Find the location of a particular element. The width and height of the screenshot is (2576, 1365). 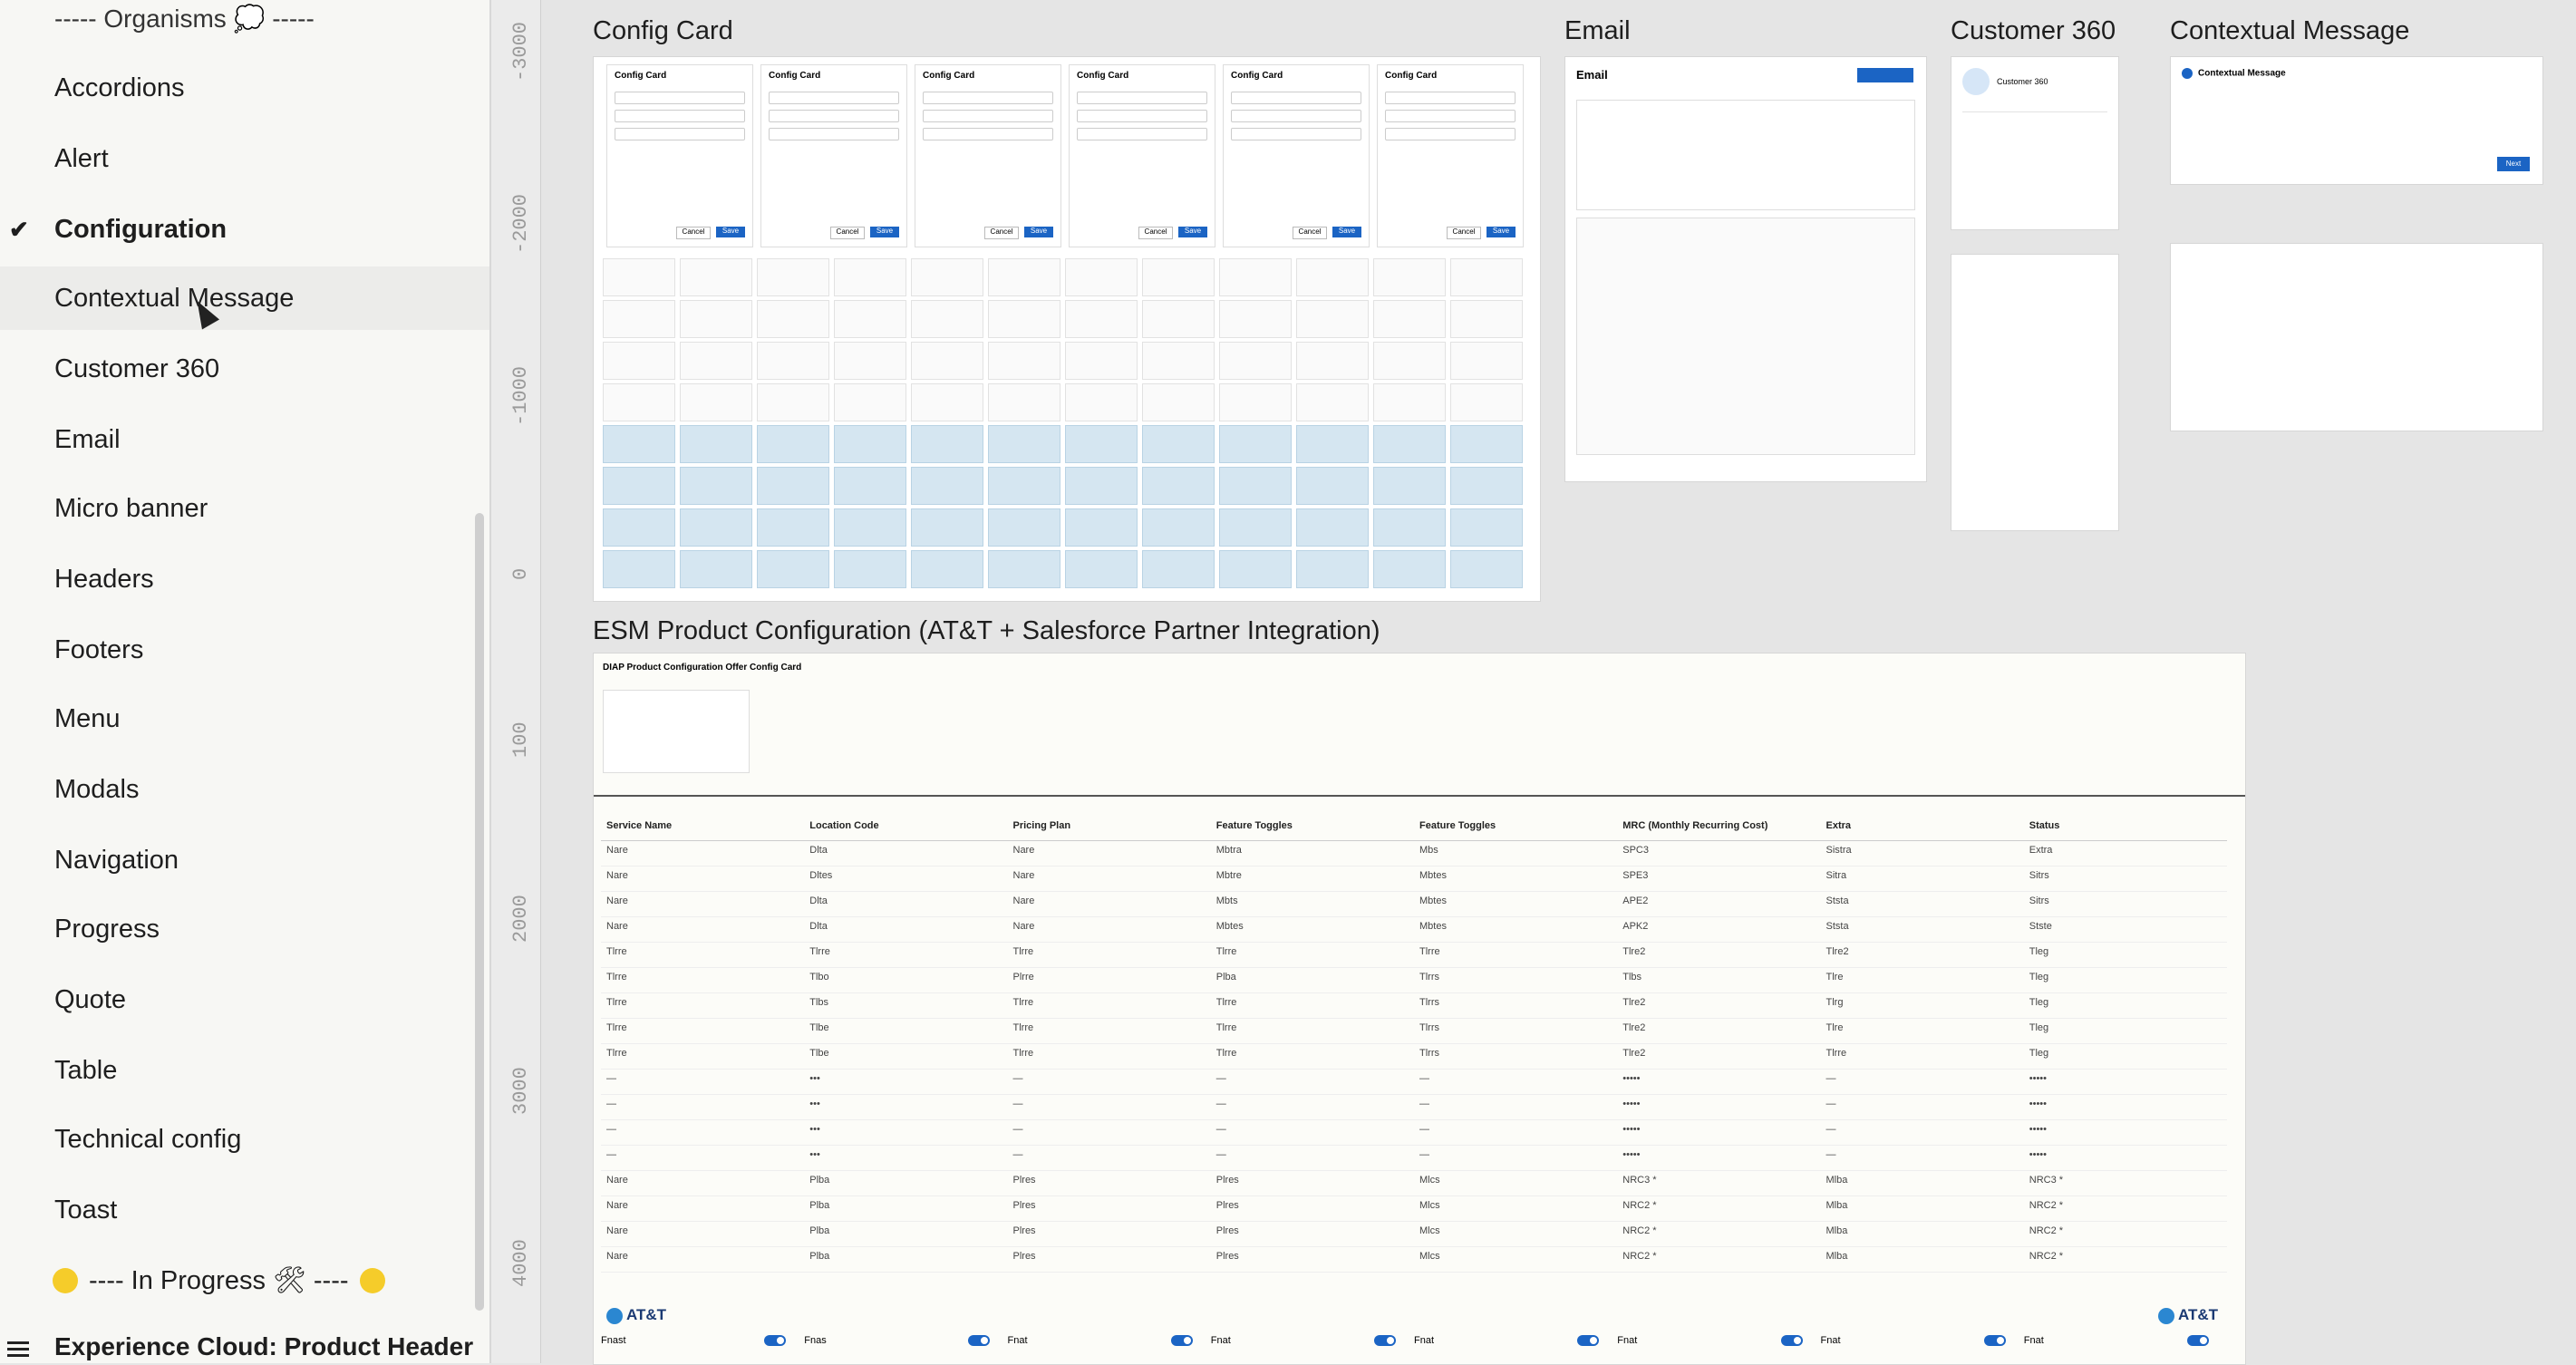

table-cell: Mbs is located at coordinates (1428, 850).